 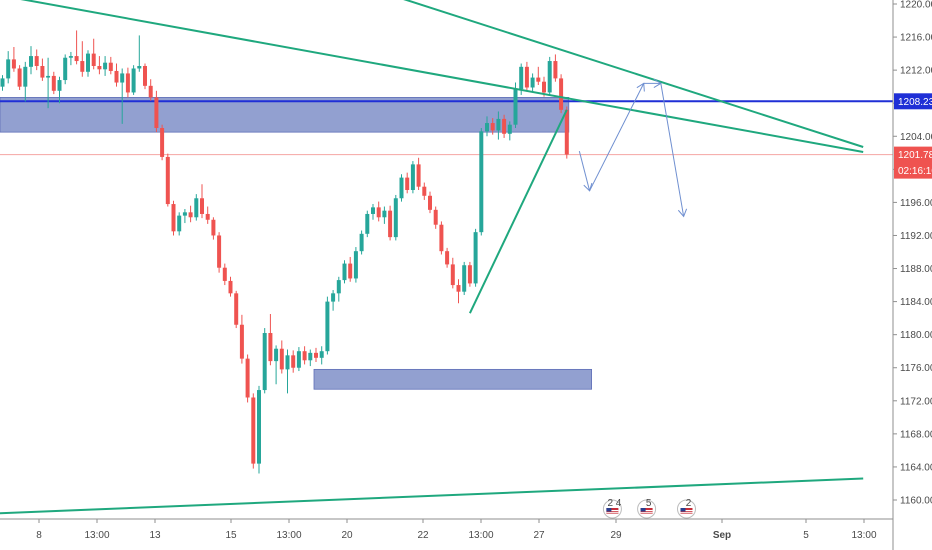 I want to click on economic-event-flag-icon: 5, so click(x=647, y=508).